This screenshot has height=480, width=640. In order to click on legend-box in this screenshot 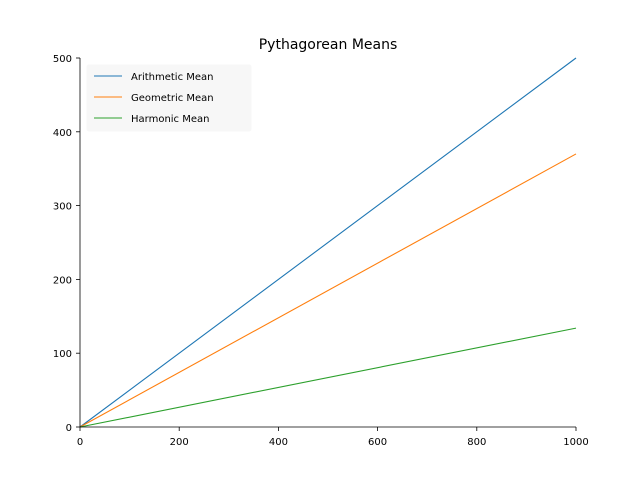, I will do `click(169, 98)`.